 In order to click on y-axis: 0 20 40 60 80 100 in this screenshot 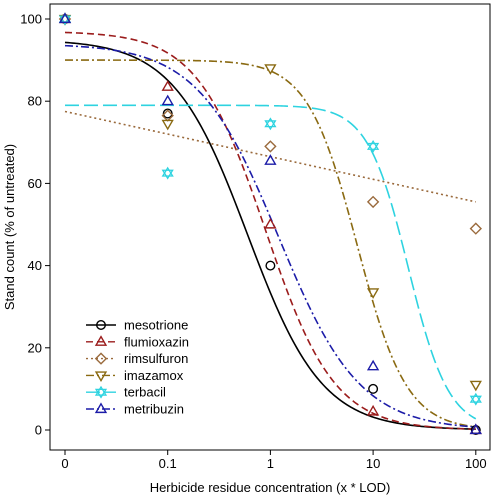, I will do `click(35, 225)`.